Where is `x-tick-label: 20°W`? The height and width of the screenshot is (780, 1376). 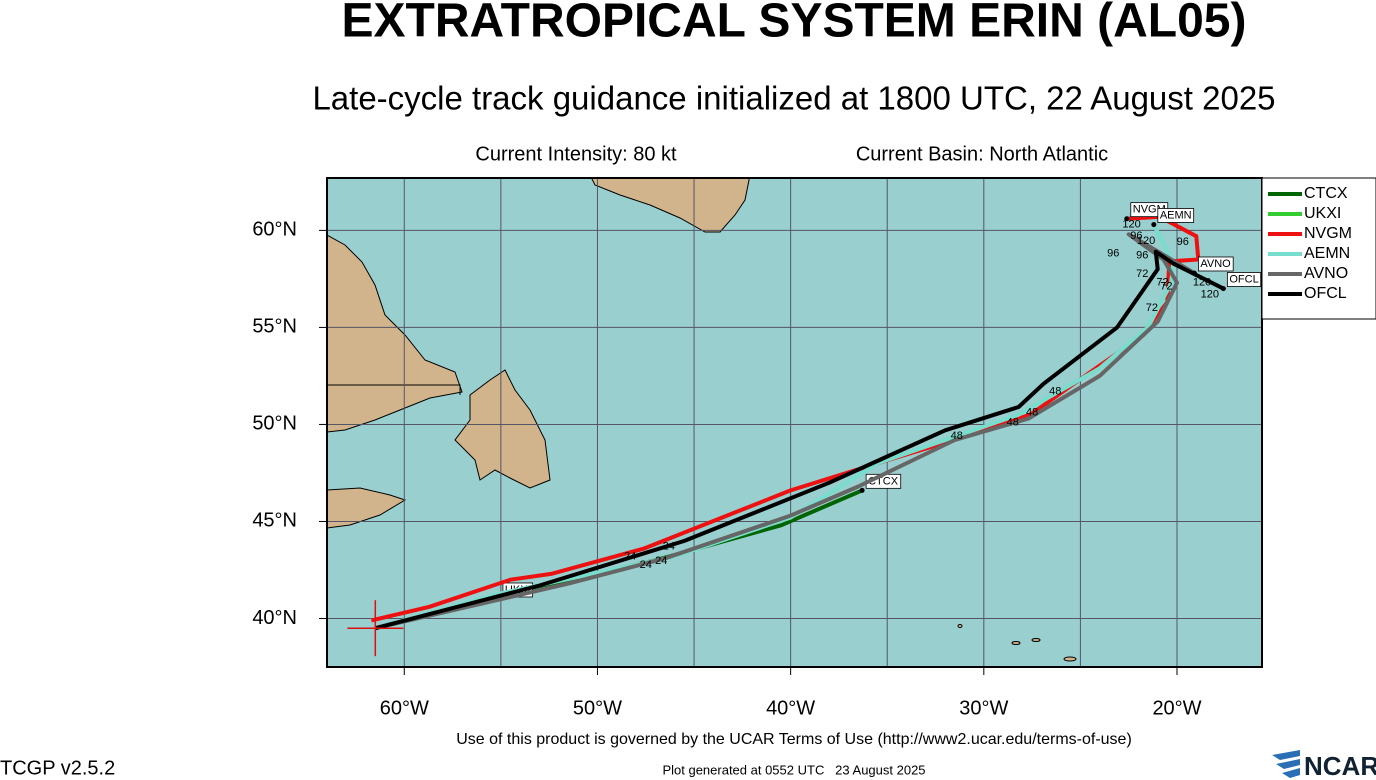 x-tick-label: 20°W is located at coordinates (1176, 708).